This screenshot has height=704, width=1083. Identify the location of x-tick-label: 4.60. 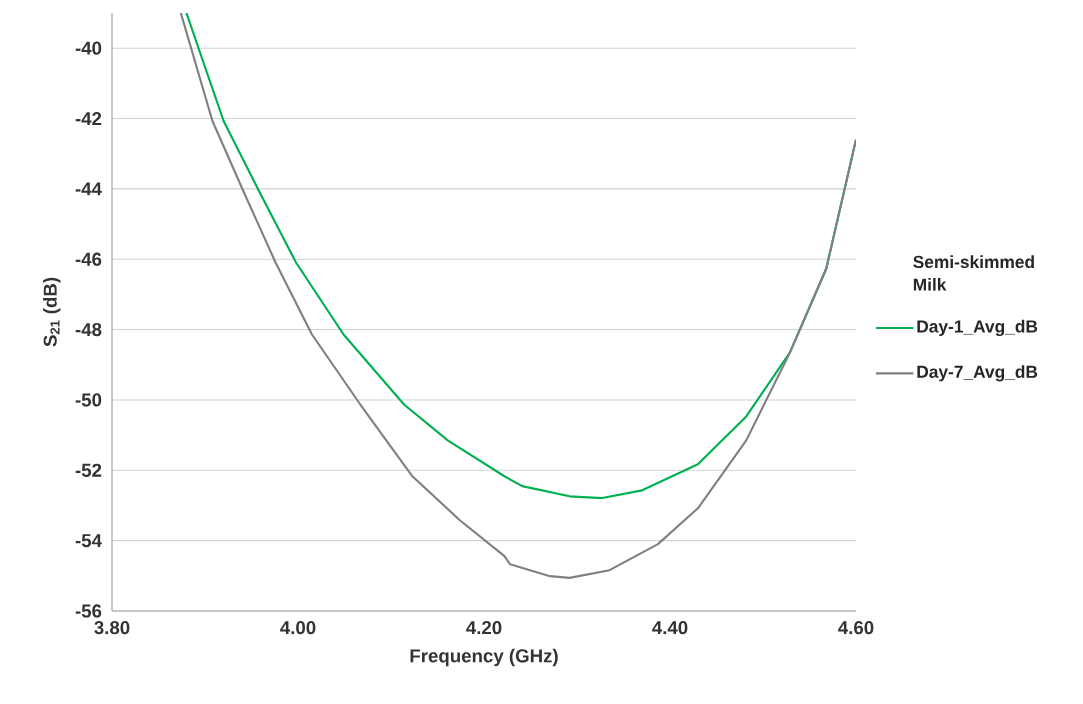
(856, 628).